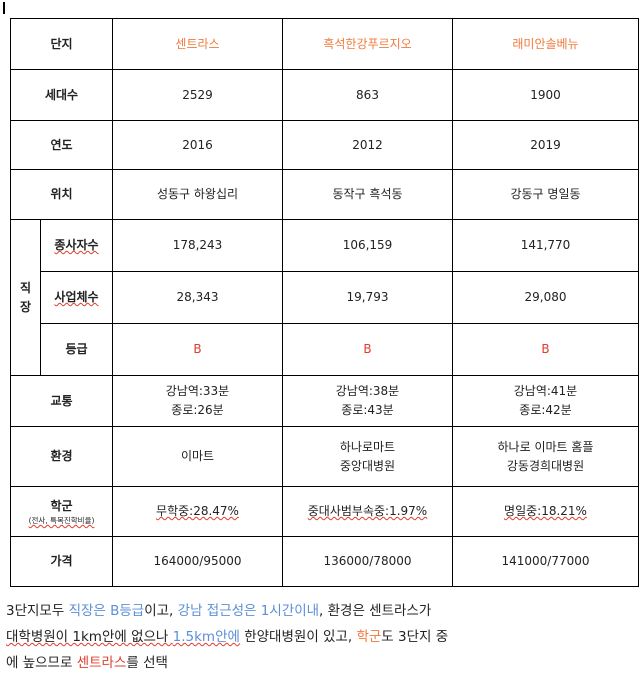 This screenshot has width=640, height=679. What do you see at coordinates (197, 410) in the screenshot?
I see `transport-line2-1: 종로:26분` at bounding box center [197, 410].